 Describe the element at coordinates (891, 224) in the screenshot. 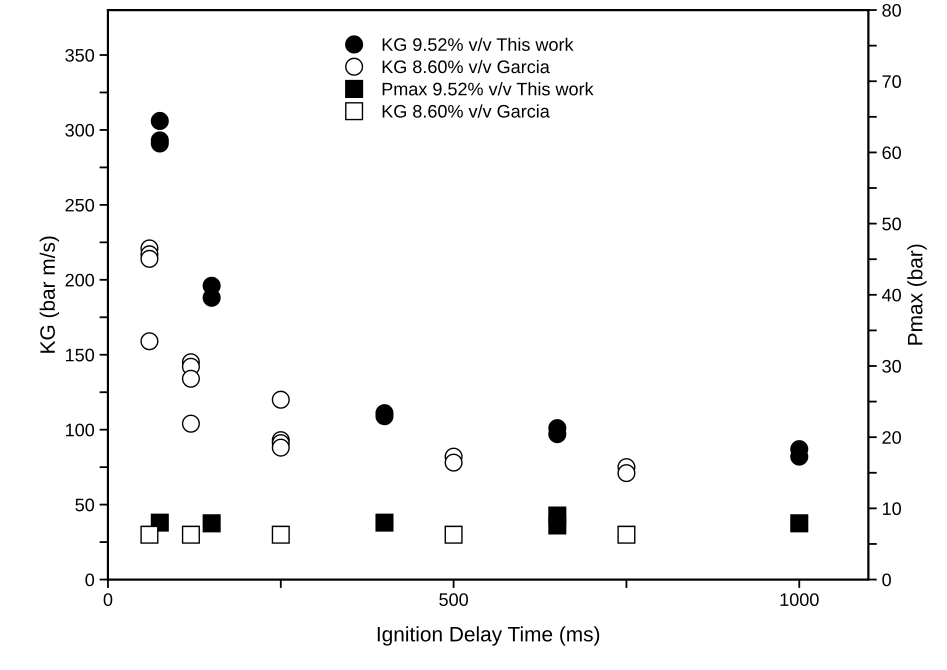

I see `y2-tick-label: 50` at that location.